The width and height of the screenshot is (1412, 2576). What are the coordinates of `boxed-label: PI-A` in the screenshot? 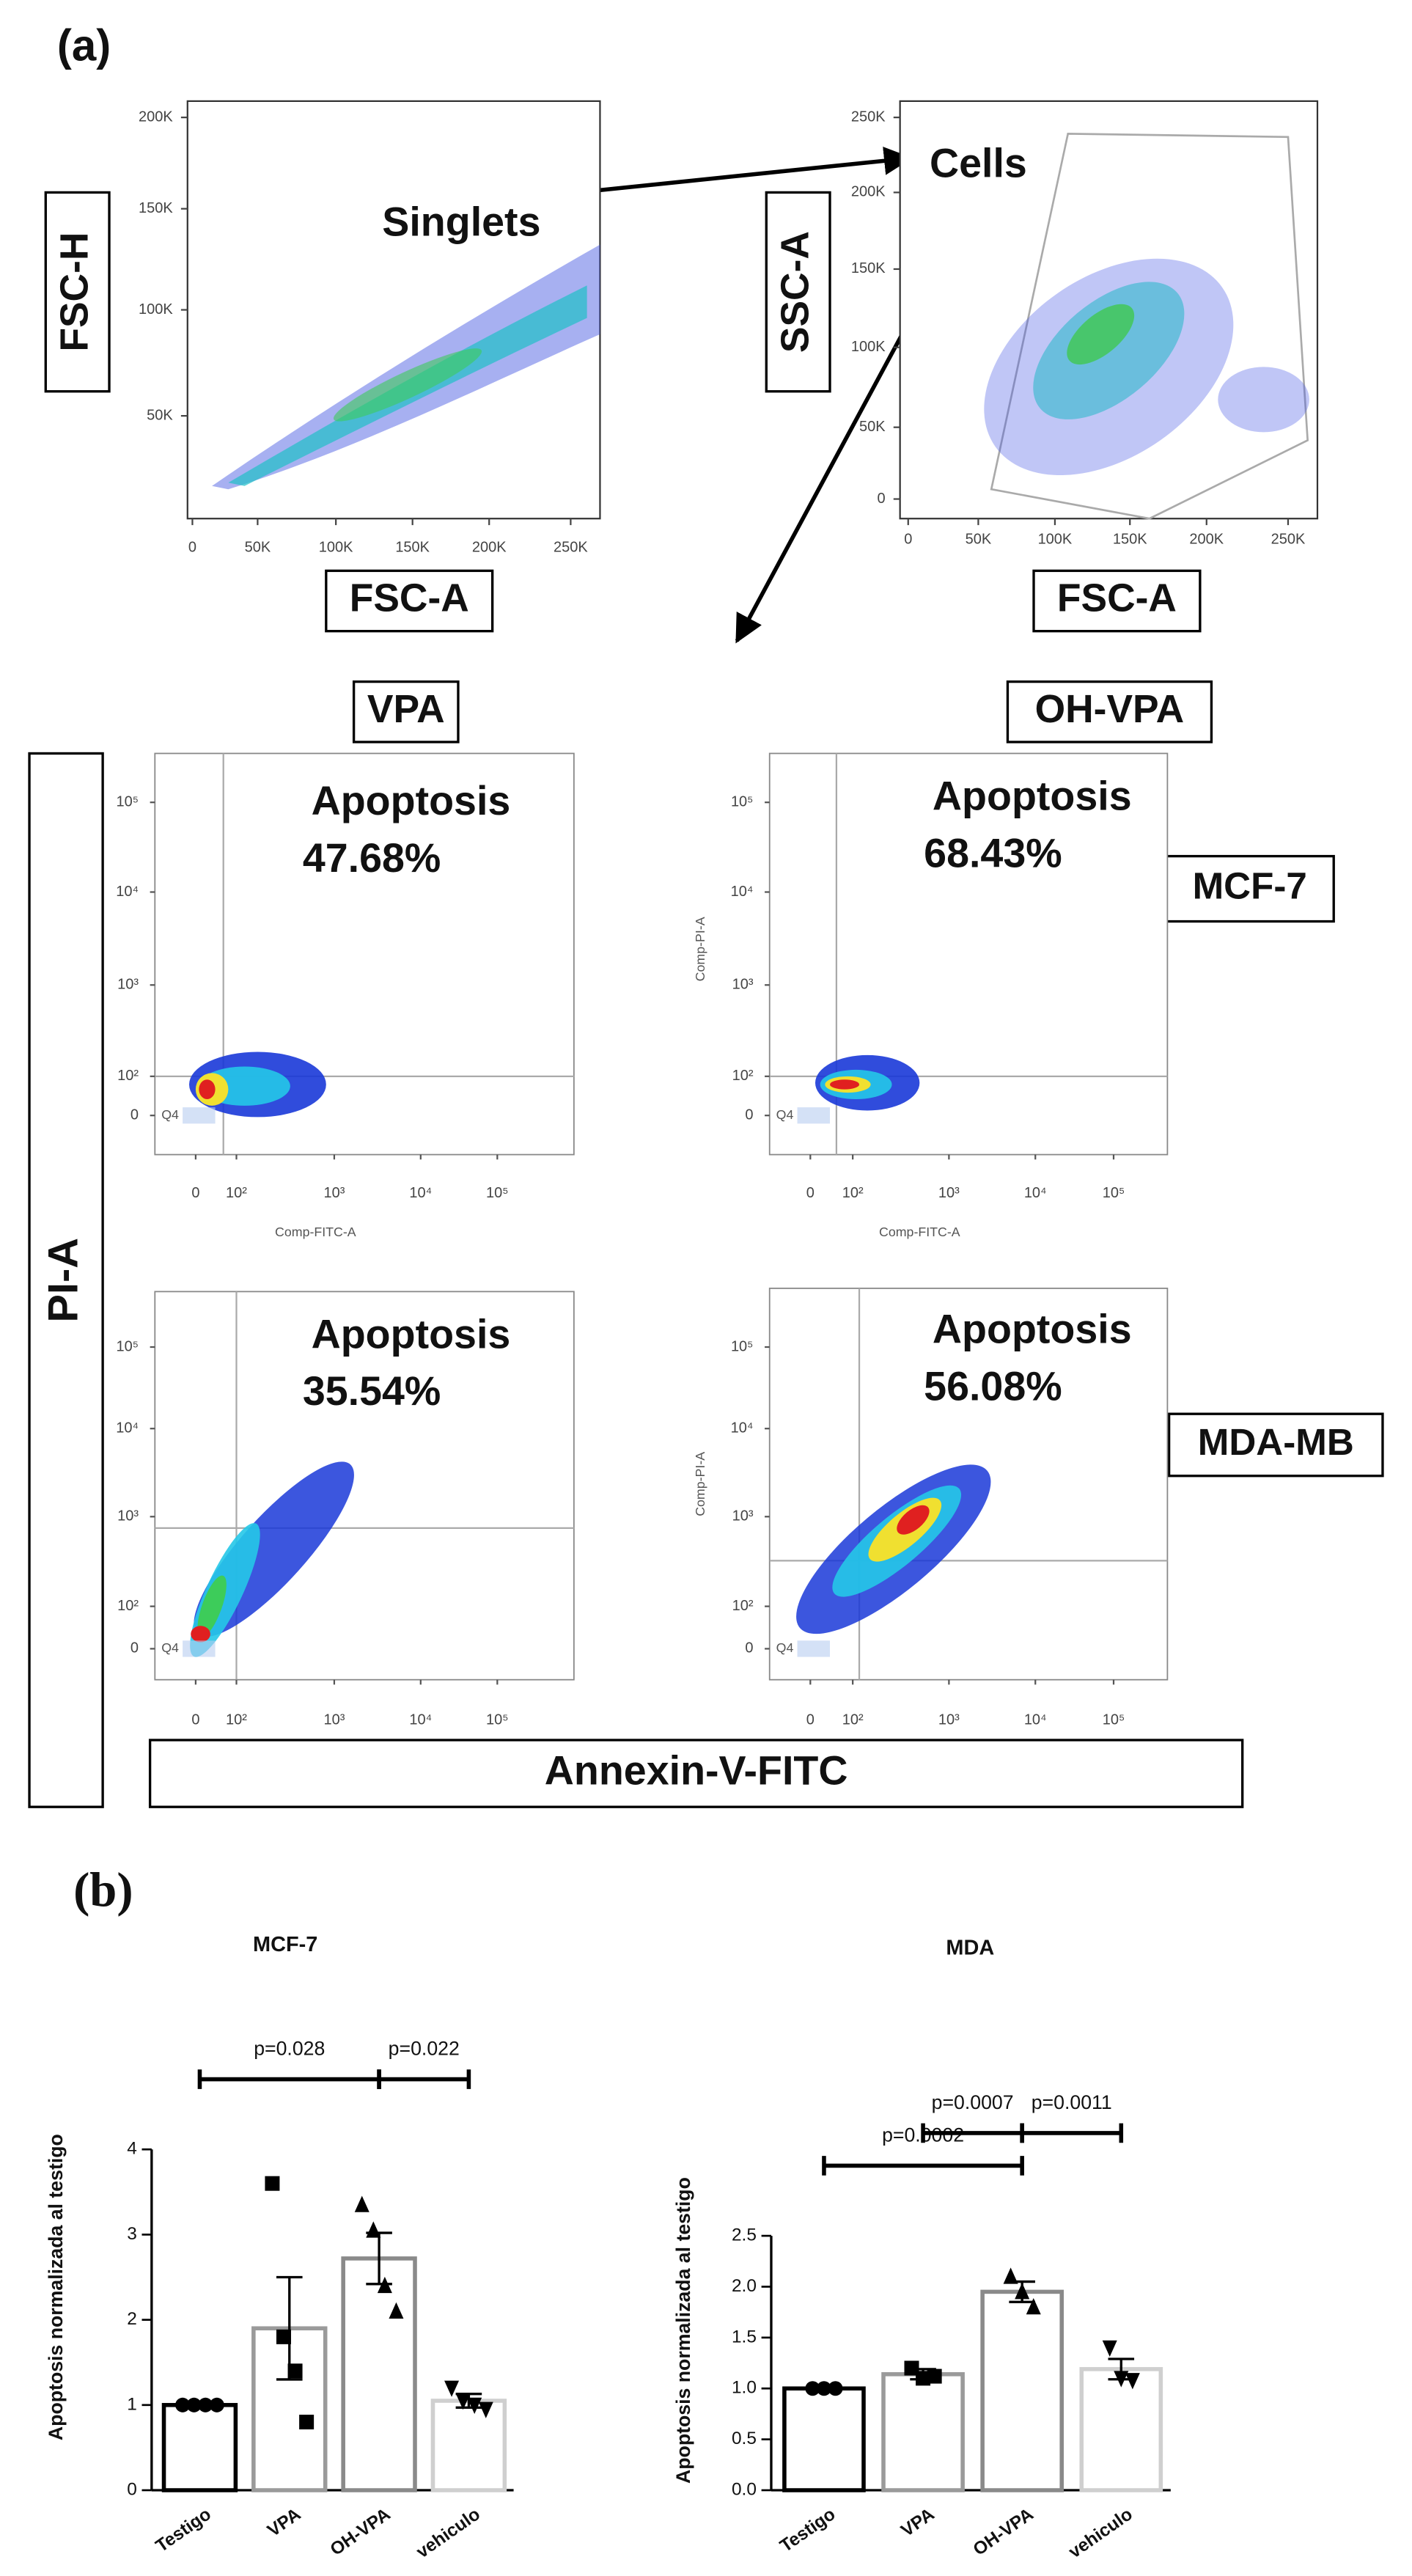 It's located at (64, 1281).